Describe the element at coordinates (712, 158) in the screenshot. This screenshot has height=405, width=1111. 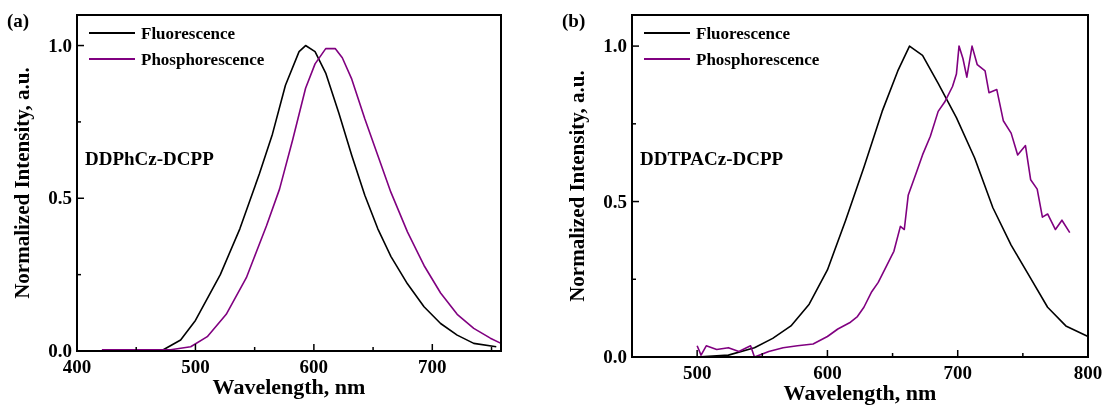
I see `annotation: DDTPACz-DCPP` at that location.